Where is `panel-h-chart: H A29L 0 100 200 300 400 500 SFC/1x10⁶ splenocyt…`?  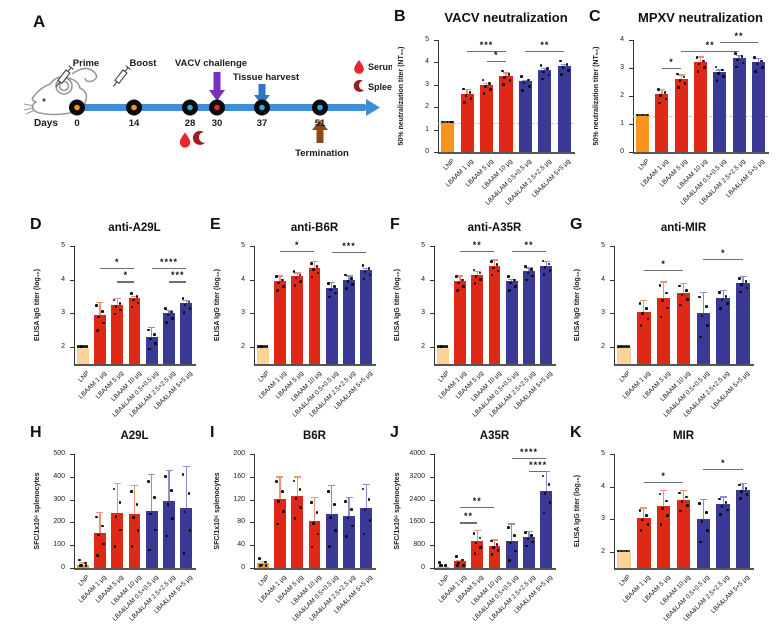
panel-h-chart: H A29L 0 100 200 300 400 500 SFC/1x10⁶ splenocyt… is located at coordinates (116, 525).